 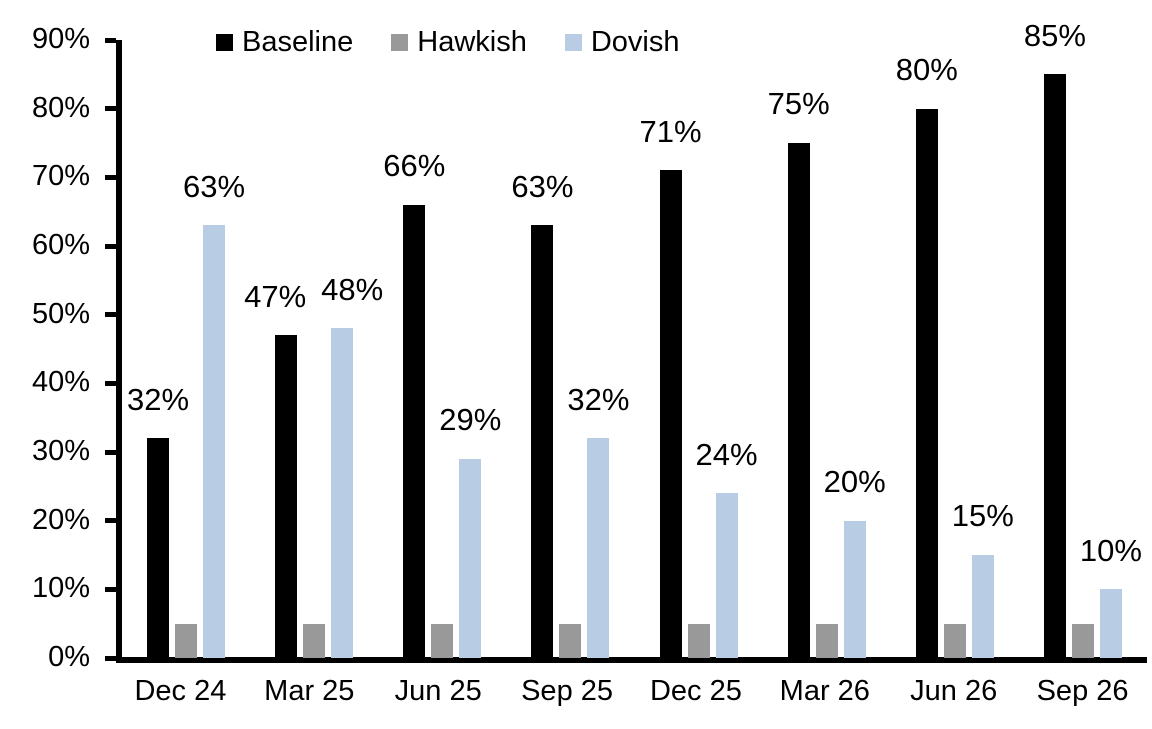 I want to click on data-label: 75%, so click(x=798, y=104).